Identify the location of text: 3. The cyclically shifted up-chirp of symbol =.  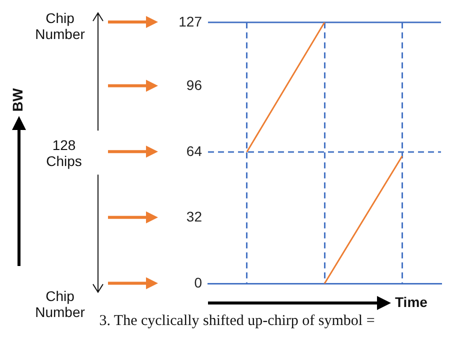
(237, 321).